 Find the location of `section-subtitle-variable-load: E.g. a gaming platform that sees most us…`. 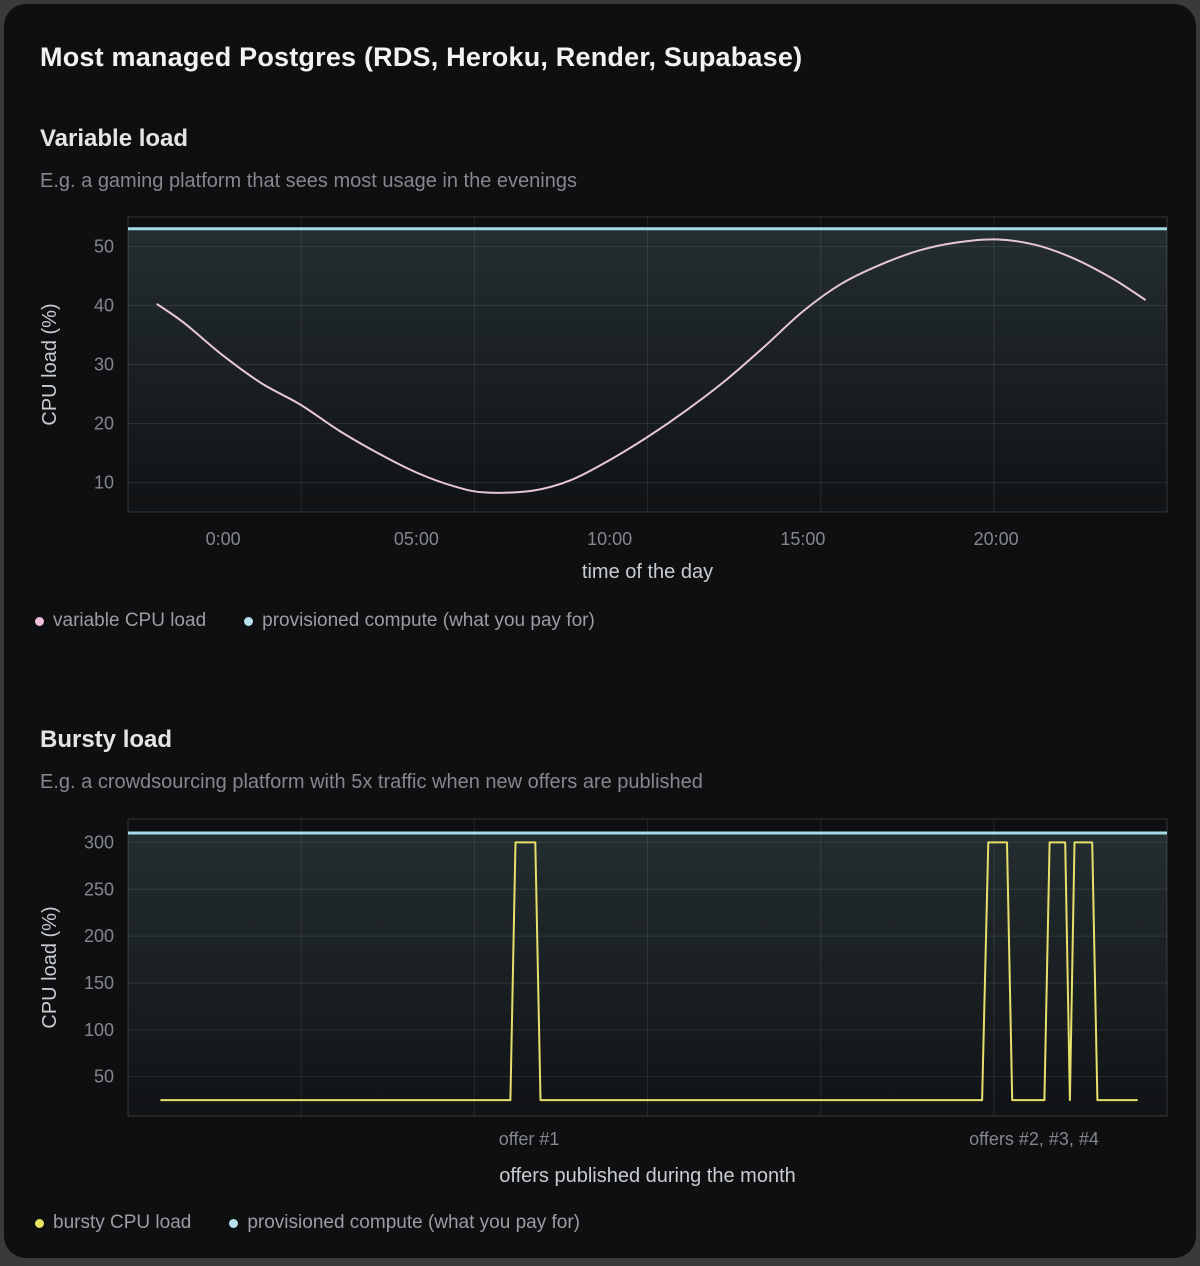

section-subtitle-variable-load: E.g. a gaming platform that sees most us… is located at coordinates (308, 181).